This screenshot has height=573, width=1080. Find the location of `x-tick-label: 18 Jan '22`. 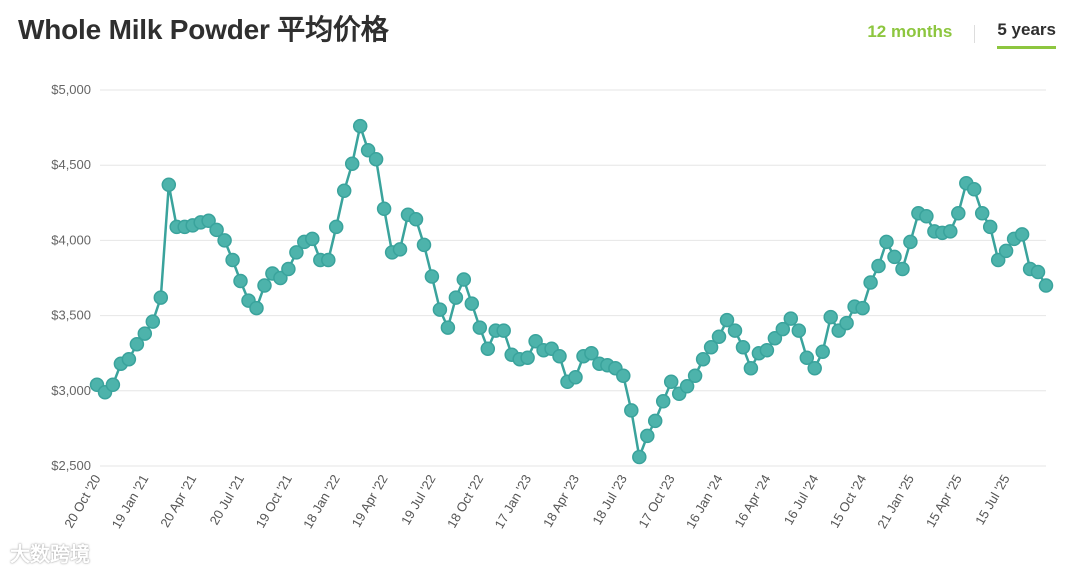

x-tick-label: 18 Jan '22 is located at coordinates (321, 501).